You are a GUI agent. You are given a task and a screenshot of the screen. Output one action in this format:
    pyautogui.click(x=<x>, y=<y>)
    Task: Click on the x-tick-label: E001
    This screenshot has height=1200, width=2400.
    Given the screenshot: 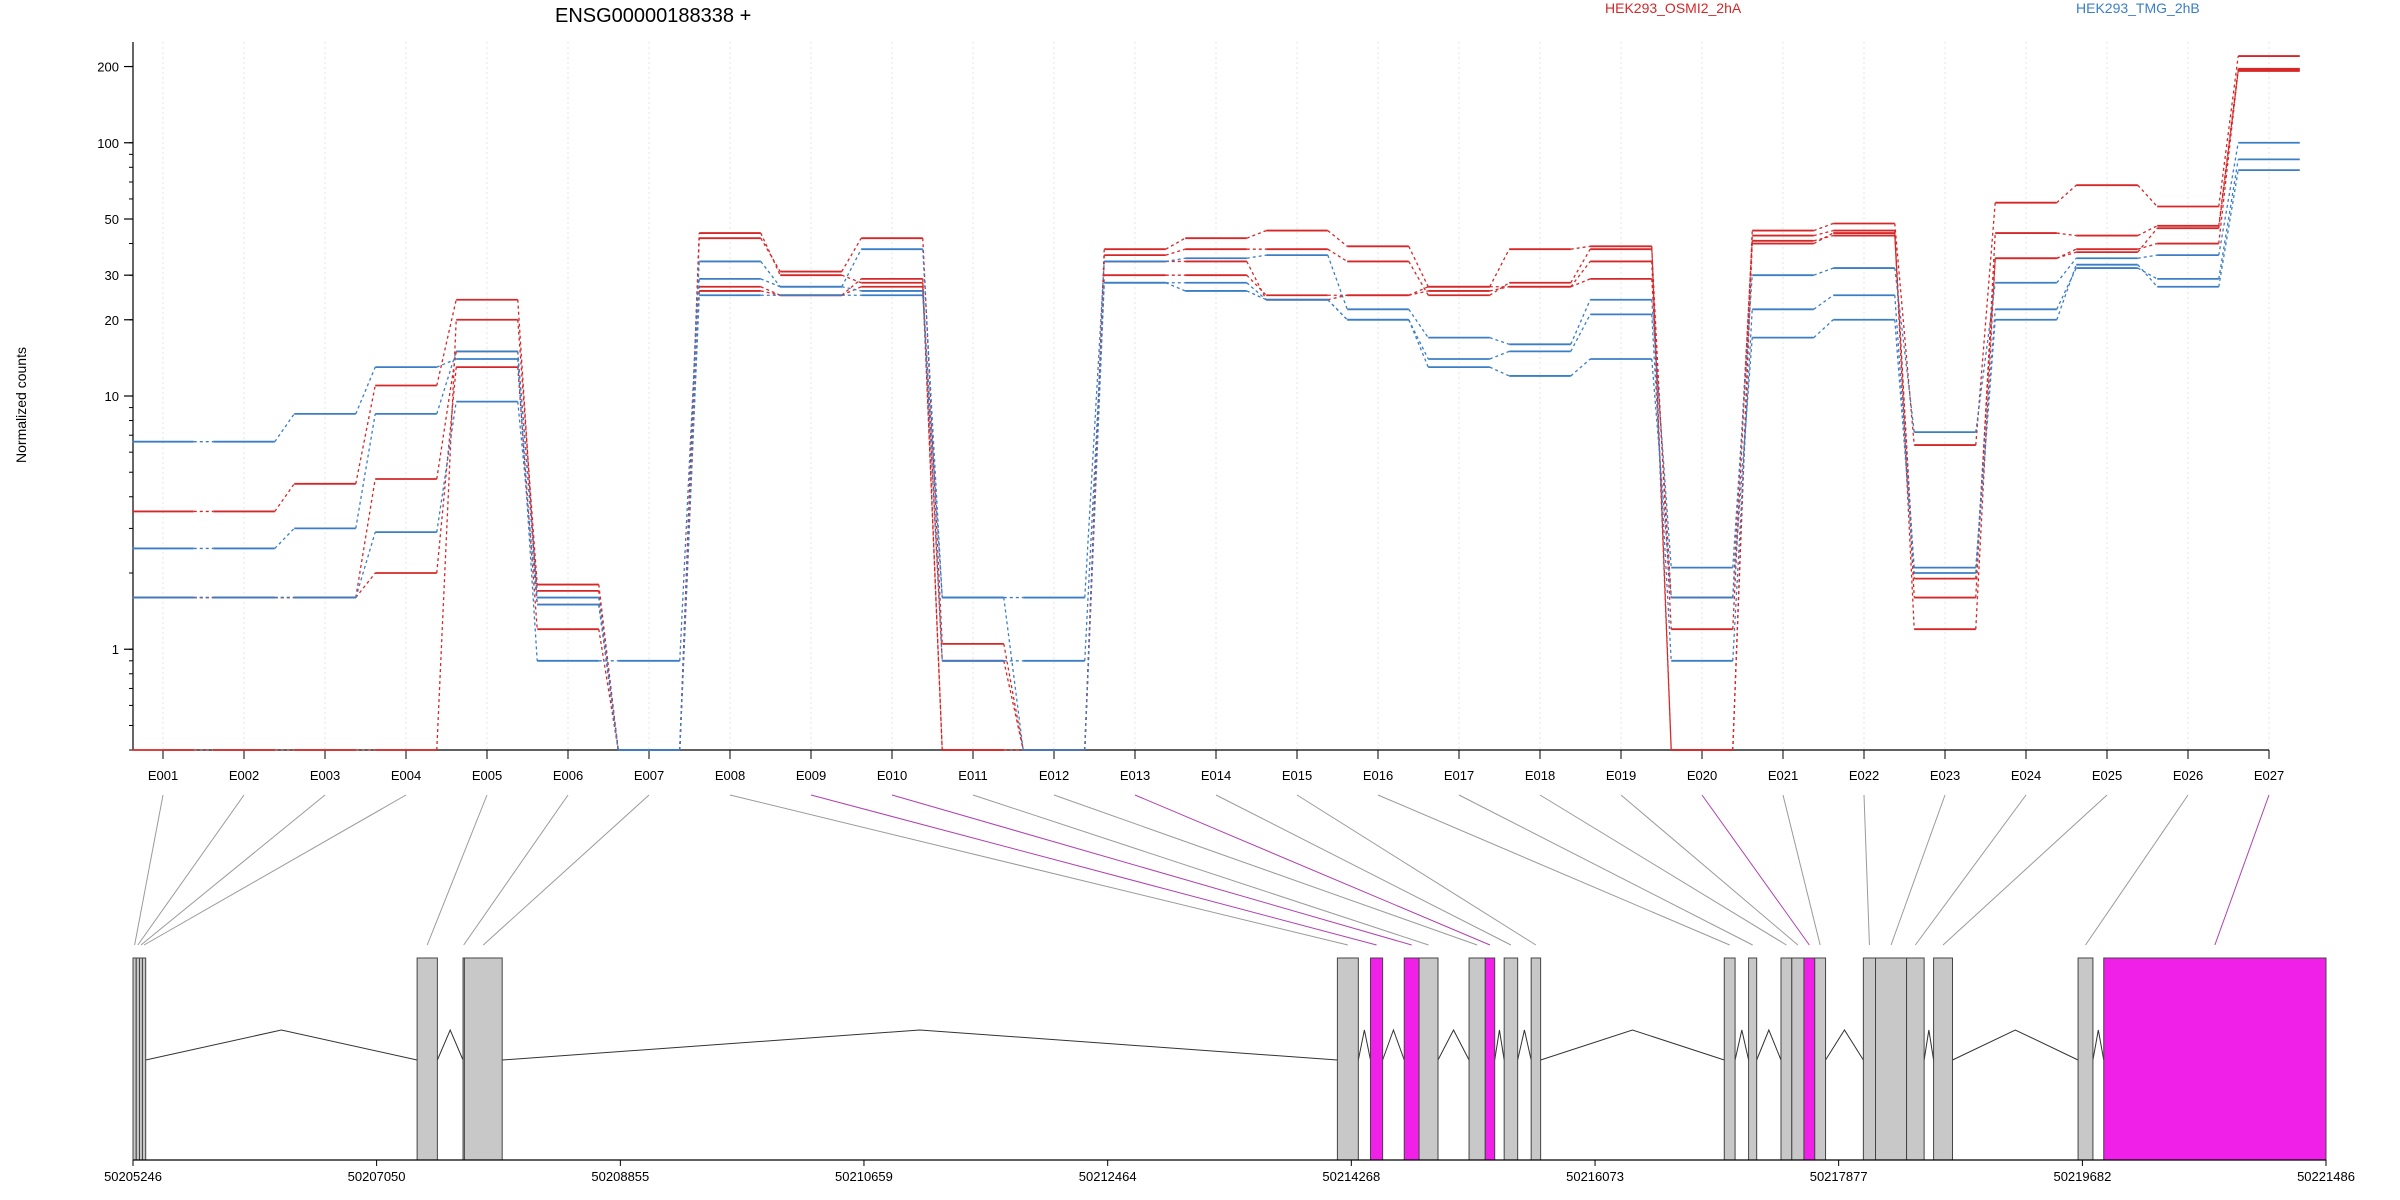 What is the action you would take?
    pyautogui.click(x=163, y=775)
    